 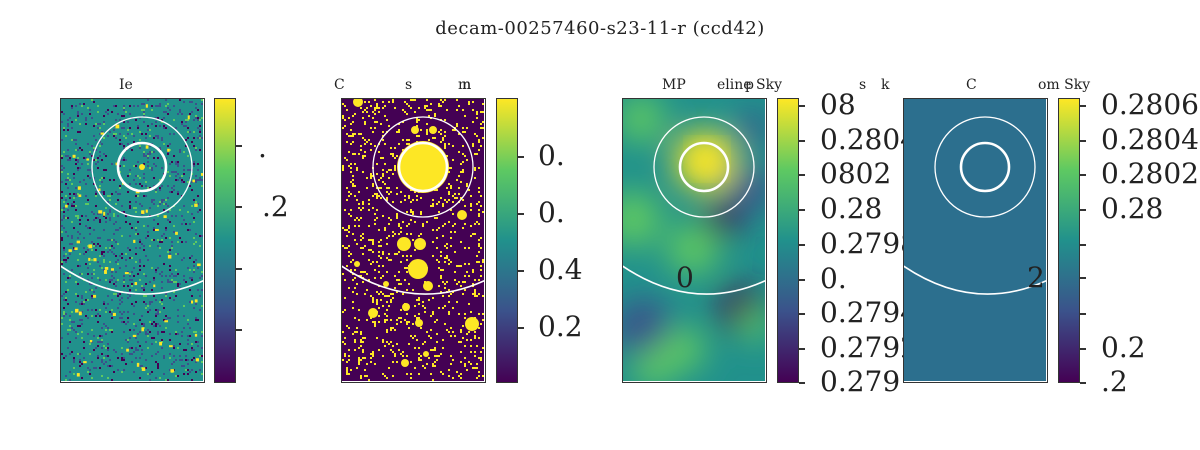 I want to click on sky-patch, so click(x=642, y=219).